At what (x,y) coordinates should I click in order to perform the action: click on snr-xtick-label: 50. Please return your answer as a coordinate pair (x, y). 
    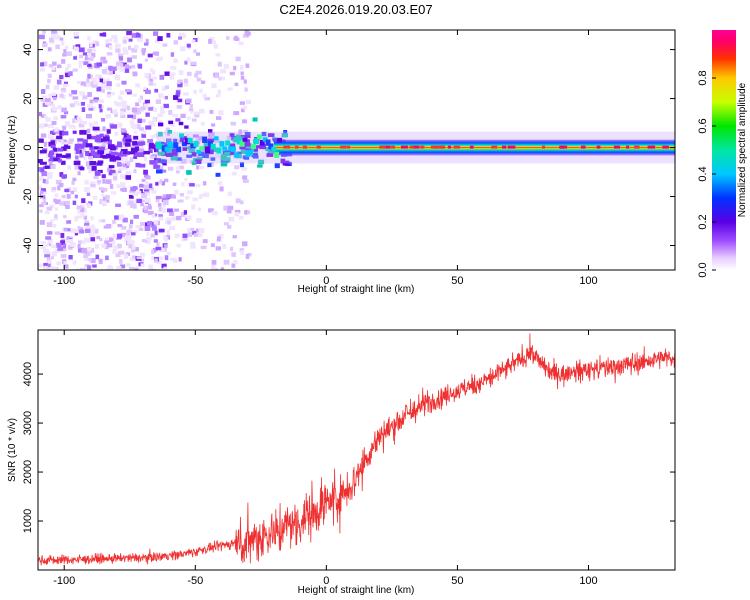
    Looking at the image, I should click on (457, 581).